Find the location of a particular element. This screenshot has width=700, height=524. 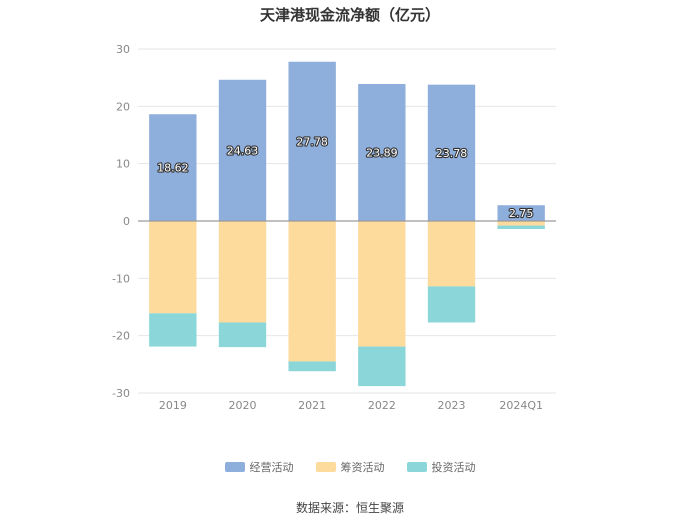

legend-label: 投资活动 is located at coordinates (453, 467).